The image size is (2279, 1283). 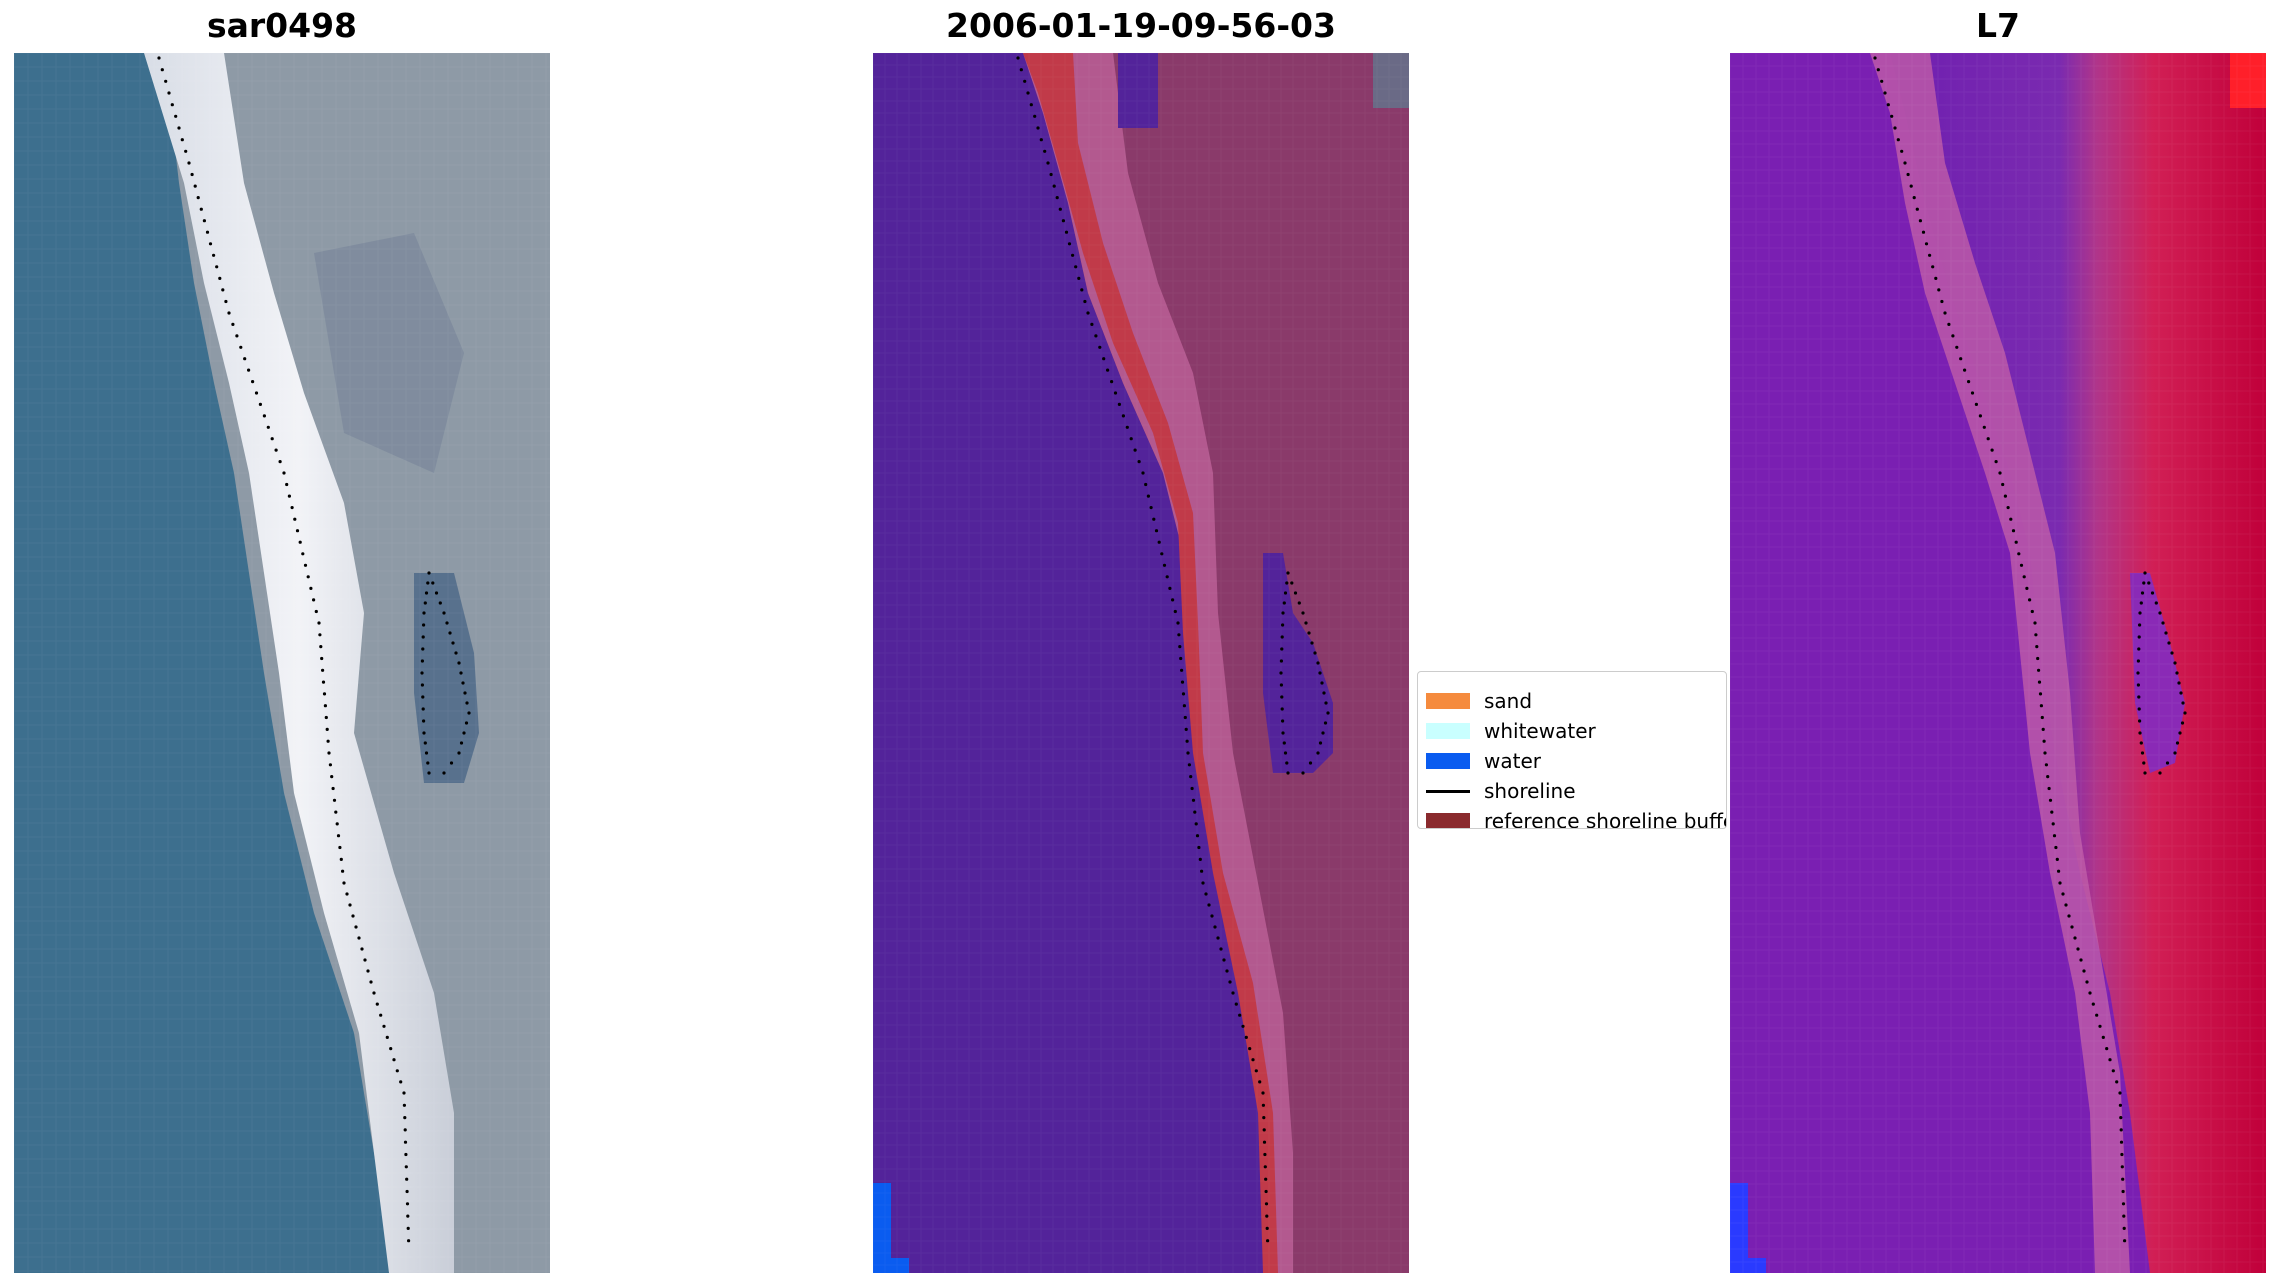 What do you see at coordinates (1448, 820) in the screenshot?
I see `reference-buffer-swatch` at bounding box center [1448, 820].